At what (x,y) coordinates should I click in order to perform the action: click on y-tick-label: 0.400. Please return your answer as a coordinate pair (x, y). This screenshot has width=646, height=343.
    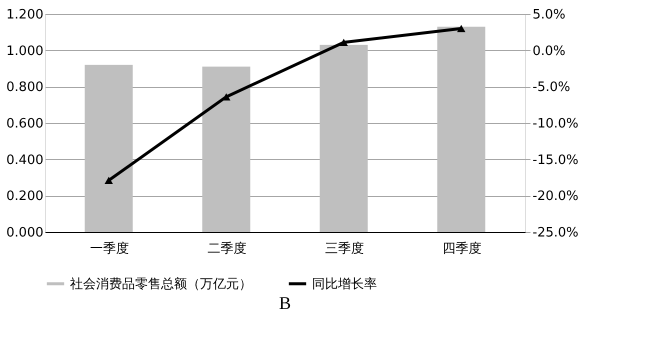
    Looking at the image, I should click on (25, 160).